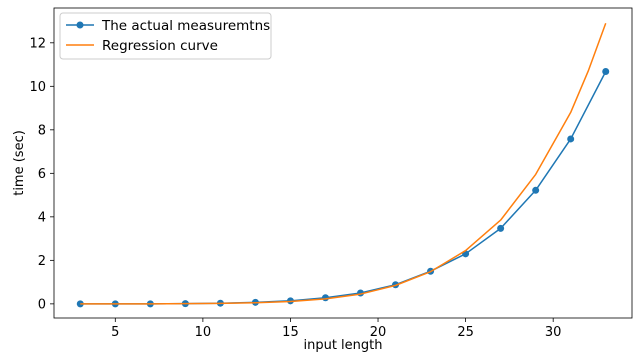 The image size is (636, 354). I want to click on y-axis: 0 2 4 6 8 10 12, so click(41, 174).